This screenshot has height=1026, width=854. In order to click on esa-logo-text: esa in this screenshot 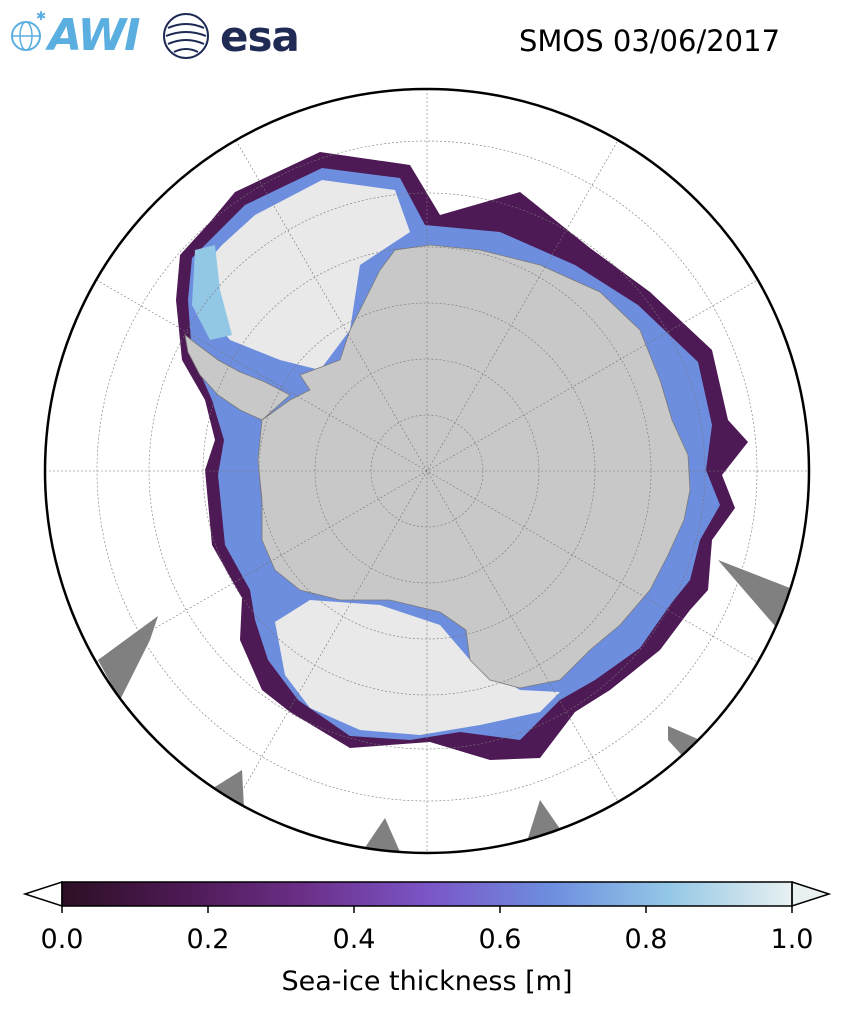, I will do `click(260, 36)`.